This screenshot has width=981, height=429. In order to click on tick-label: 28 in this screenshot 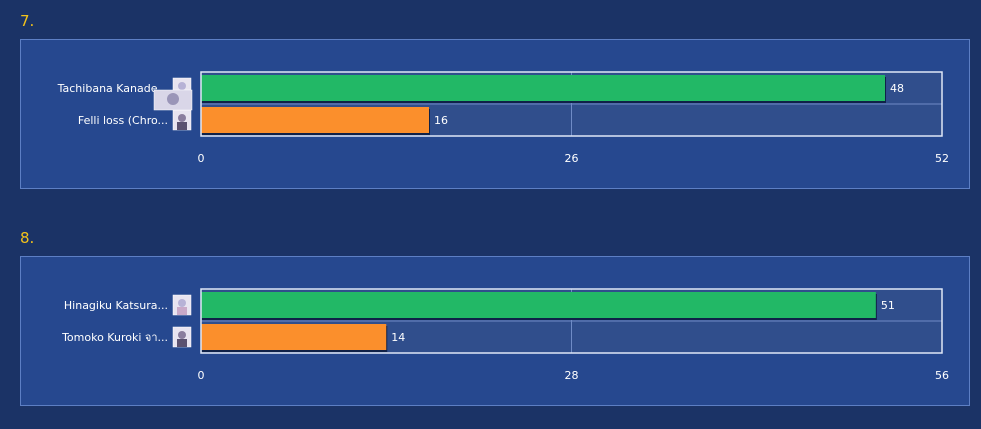, I will do `click(572, 375)`.